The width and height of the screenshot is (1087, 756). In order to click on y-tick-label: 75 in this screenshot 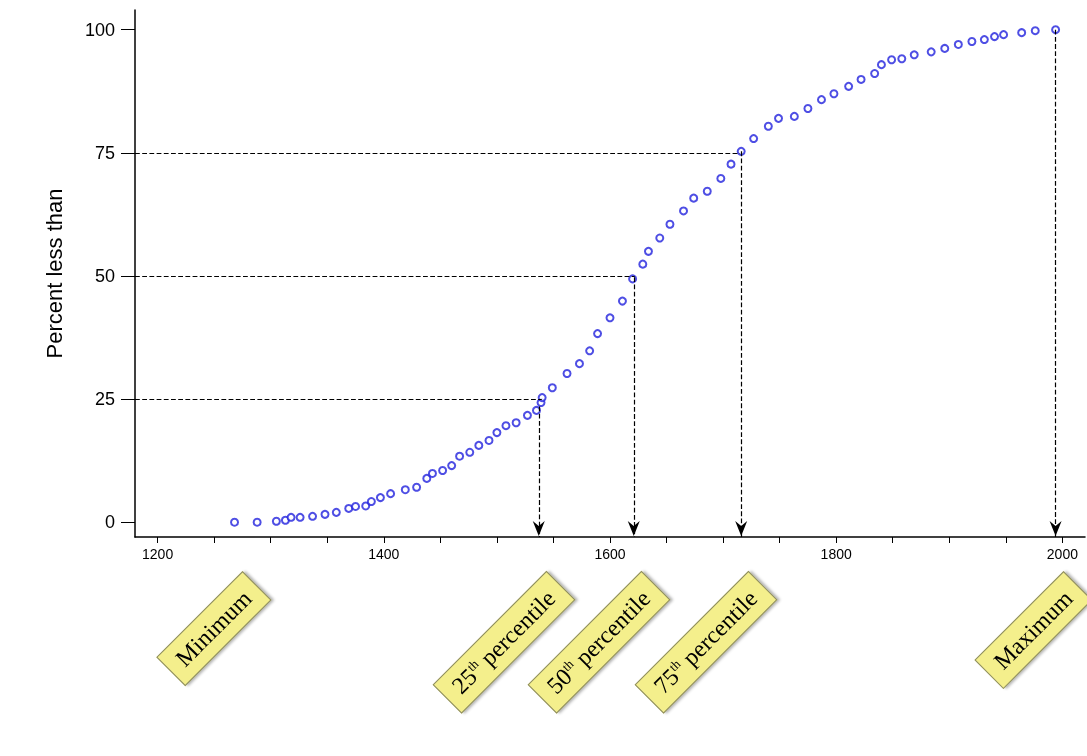, I will do `click(104, 152)`.